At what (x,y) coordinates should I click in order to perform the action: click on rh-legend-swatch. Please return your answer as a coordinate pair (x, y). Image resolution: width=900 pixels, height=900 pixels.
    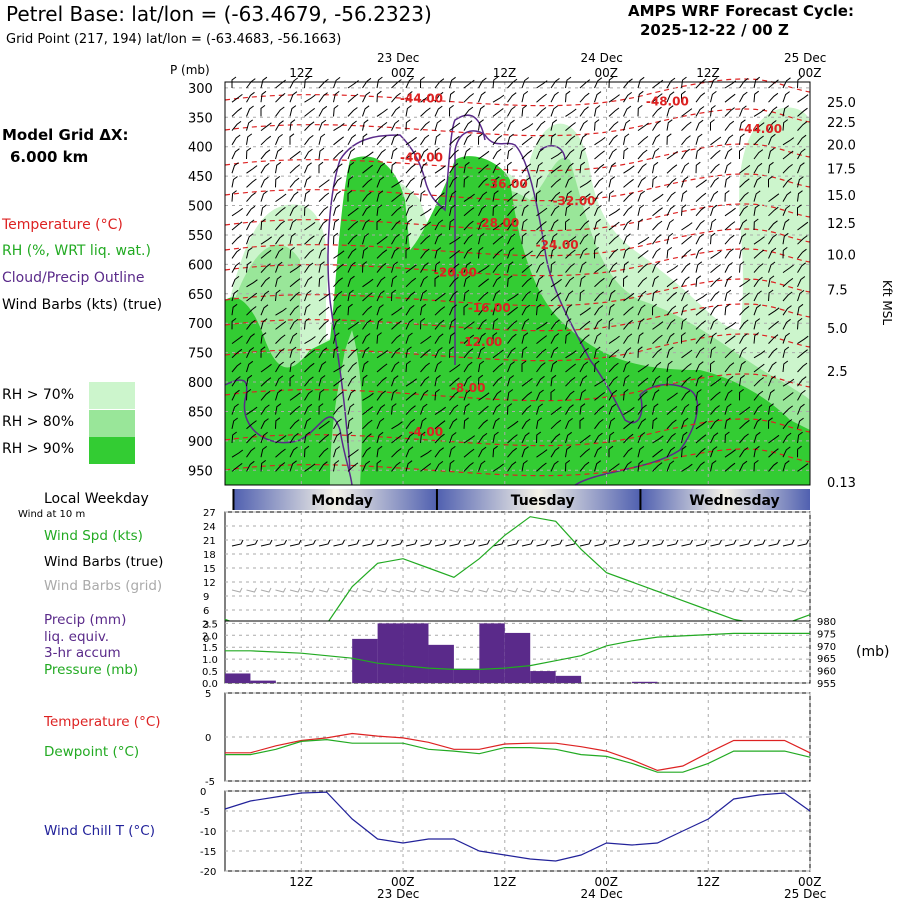
    Looking at the image, I should click on (112, 395).